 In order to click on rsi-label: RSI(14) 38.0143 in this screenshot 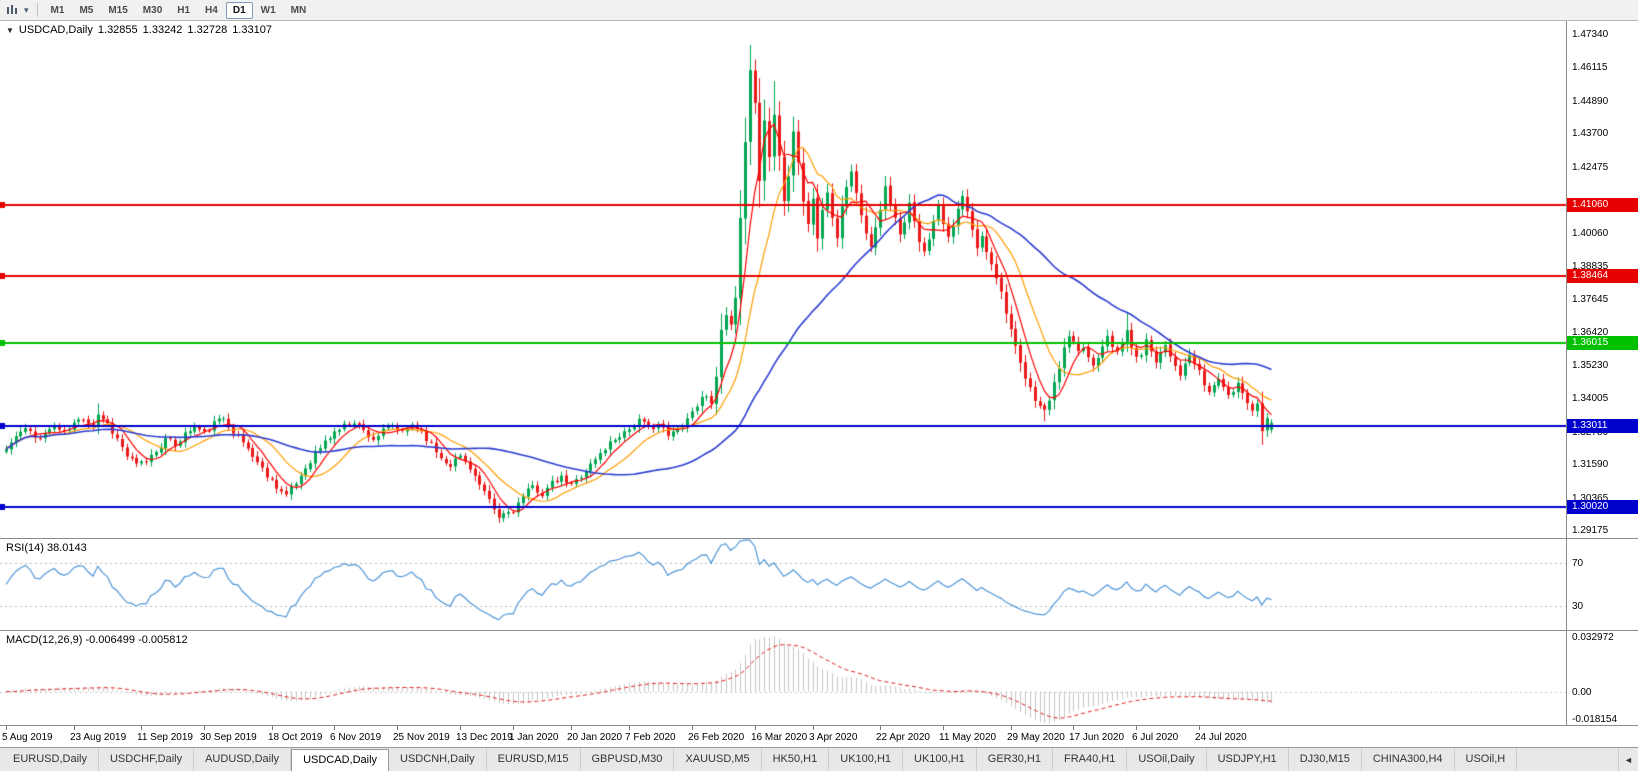, I will do `click(46, 548)`.